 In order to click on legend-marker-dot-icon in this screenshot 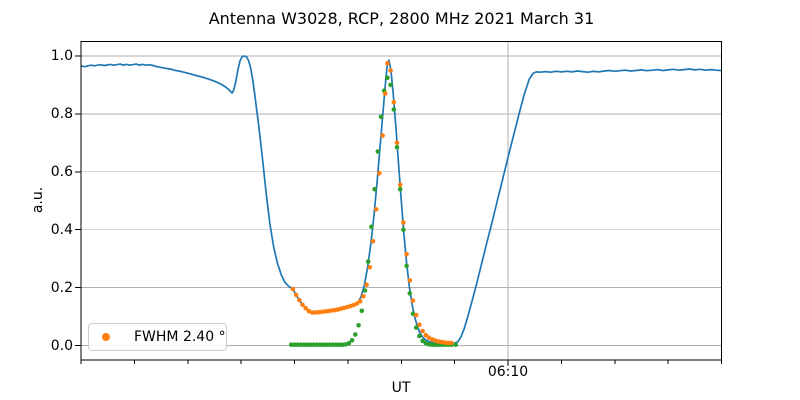, I will do `click(106, 337)`.